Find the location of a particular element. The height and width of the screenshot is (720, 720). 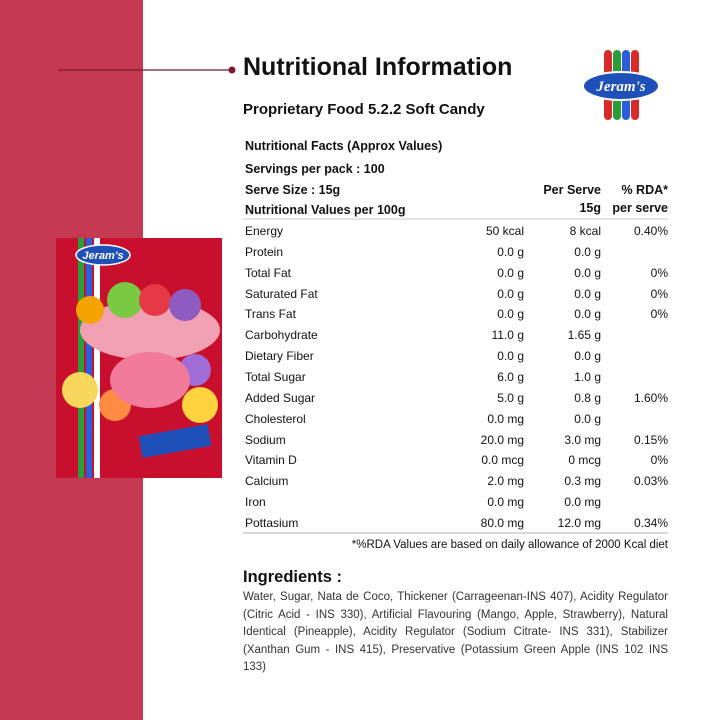

cell-value: 20.0 mg is located at coordinates (502, 439).